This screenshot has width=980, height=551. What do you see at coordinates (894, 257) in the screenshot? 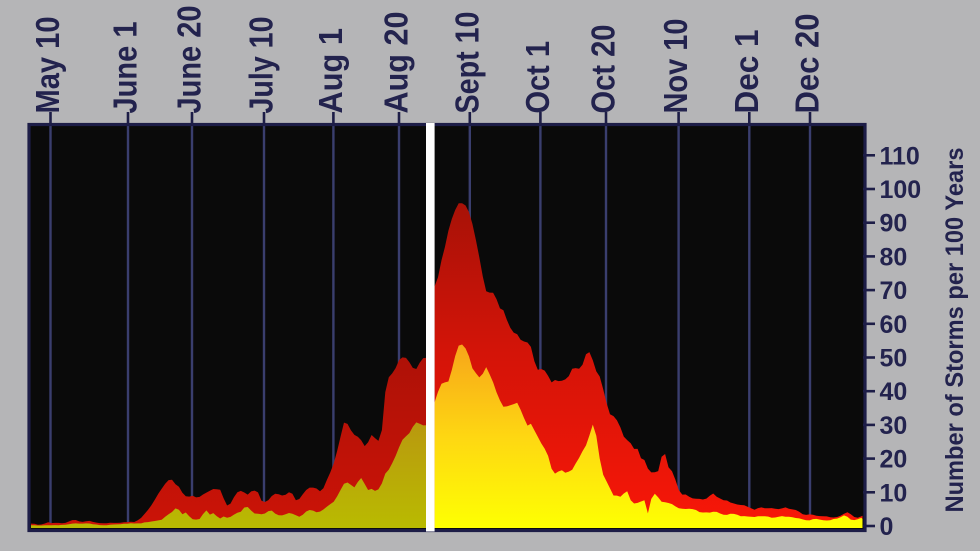
I see `svg-text: 80` at bounding box center [894, 257].